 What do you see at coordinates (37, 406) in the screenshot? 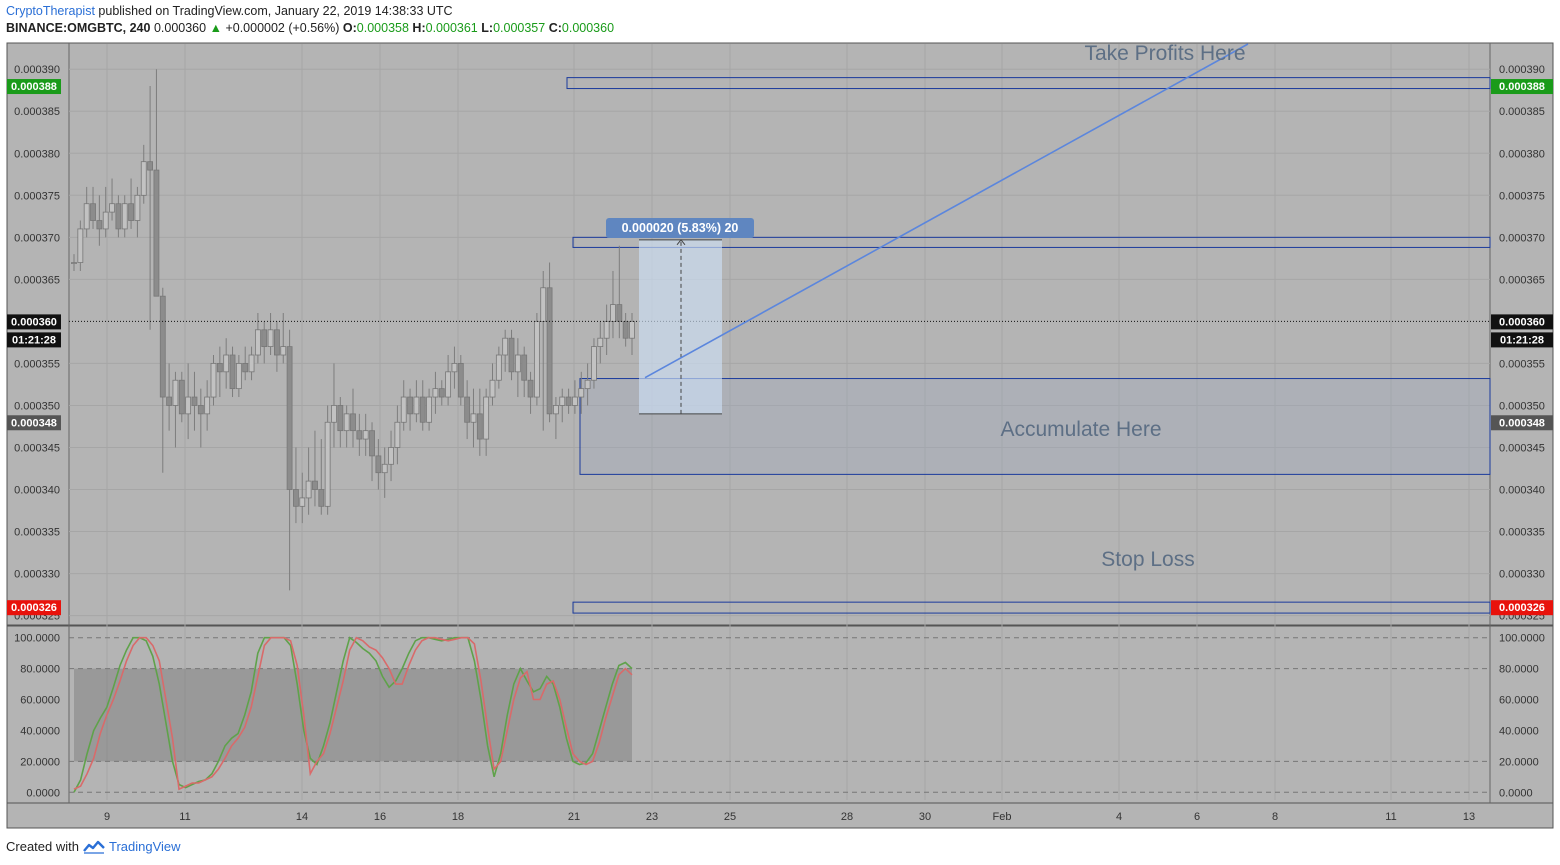
I see `y-tick-label-left: 0.000350` at bounding box center [37, 406].